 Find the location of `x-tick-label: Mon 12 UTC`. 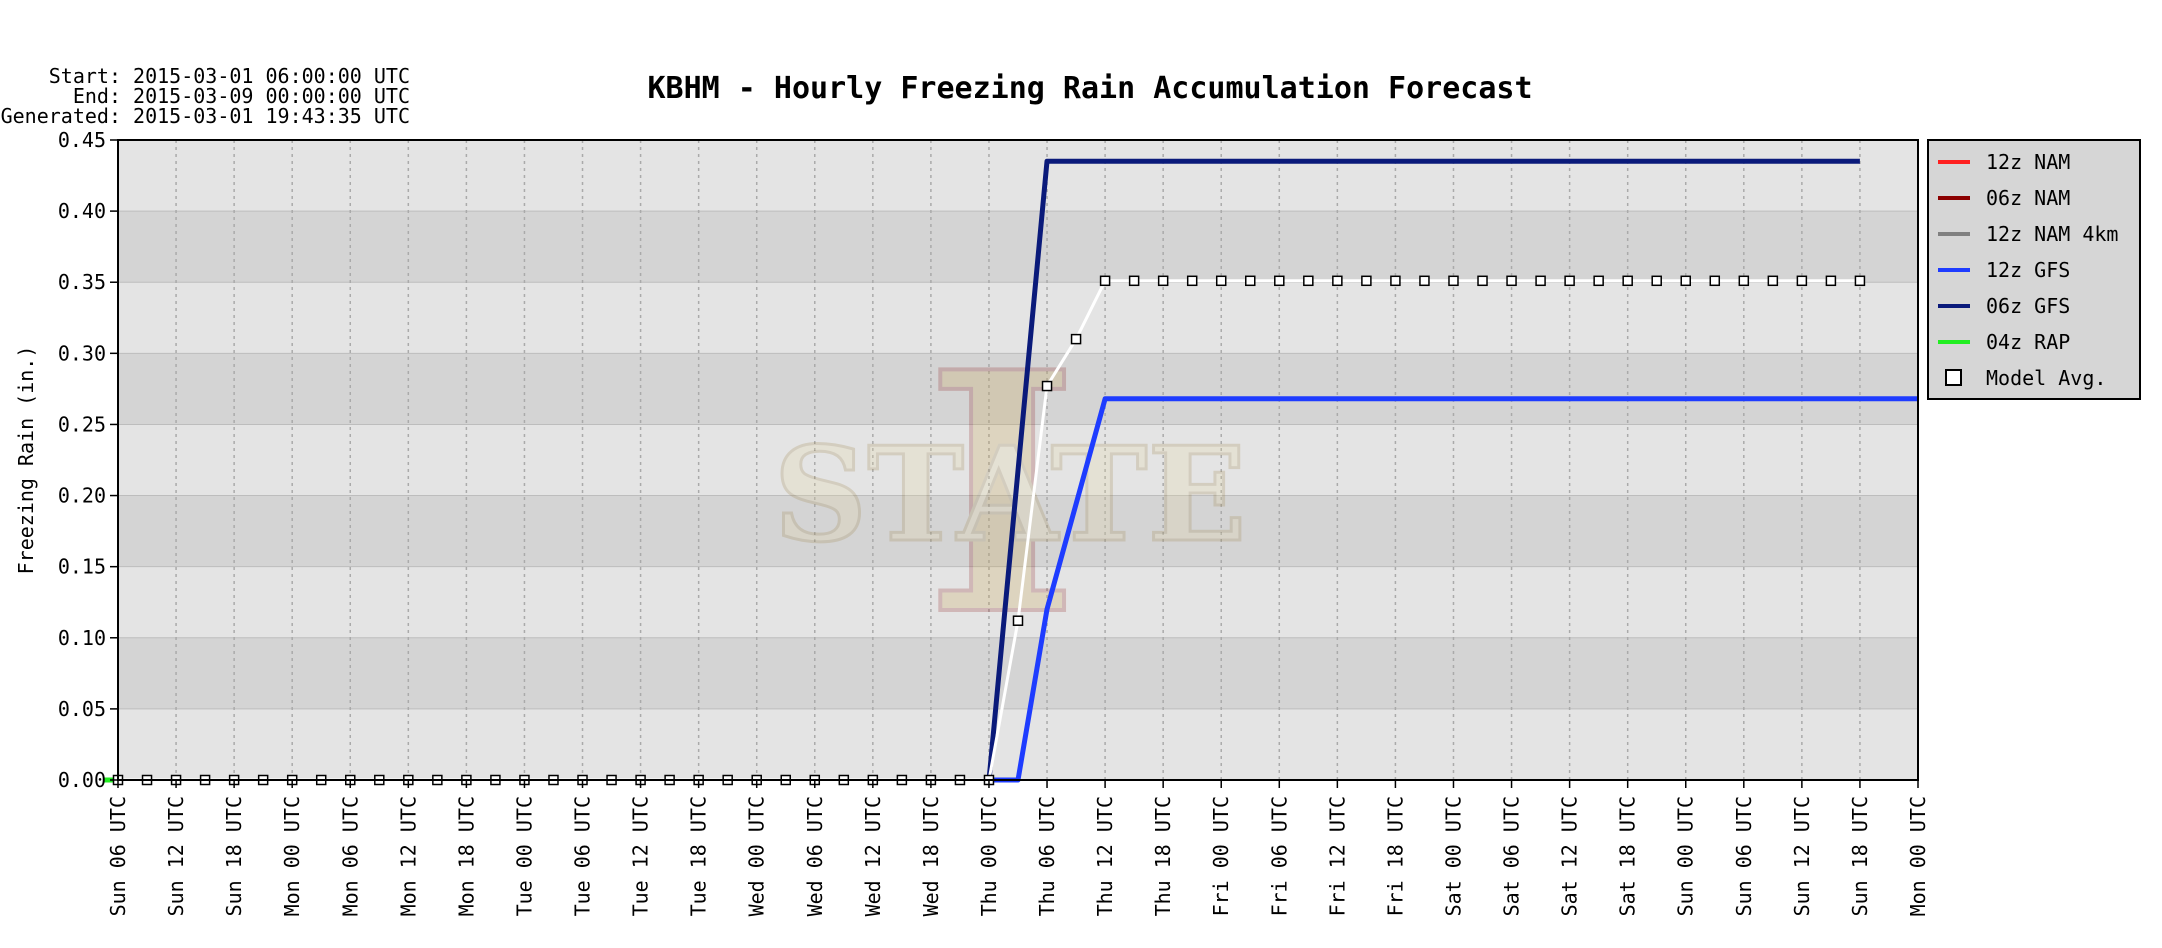

x-tick-label: Mon 12 UTC is located at coordinates (408, 856).